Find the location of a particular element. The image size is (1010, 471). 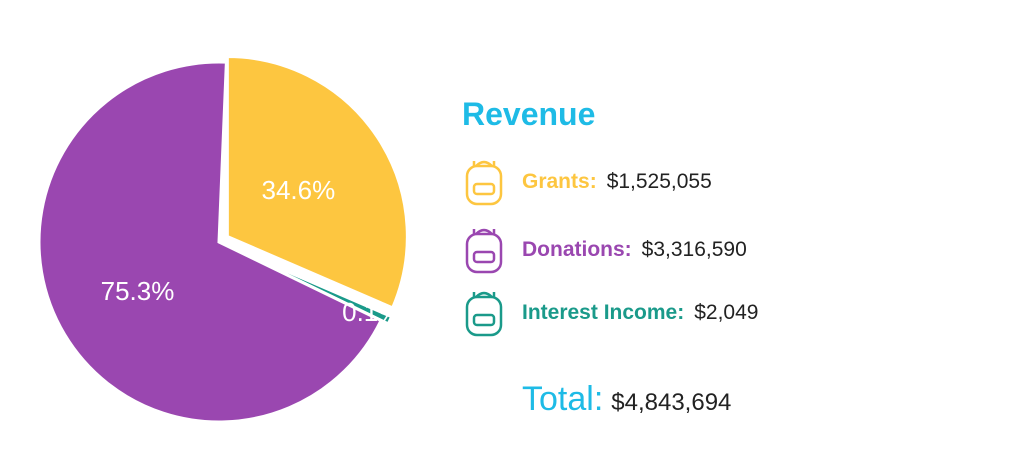

legend-label-grants: Grants is located at coordinates (556, 181).